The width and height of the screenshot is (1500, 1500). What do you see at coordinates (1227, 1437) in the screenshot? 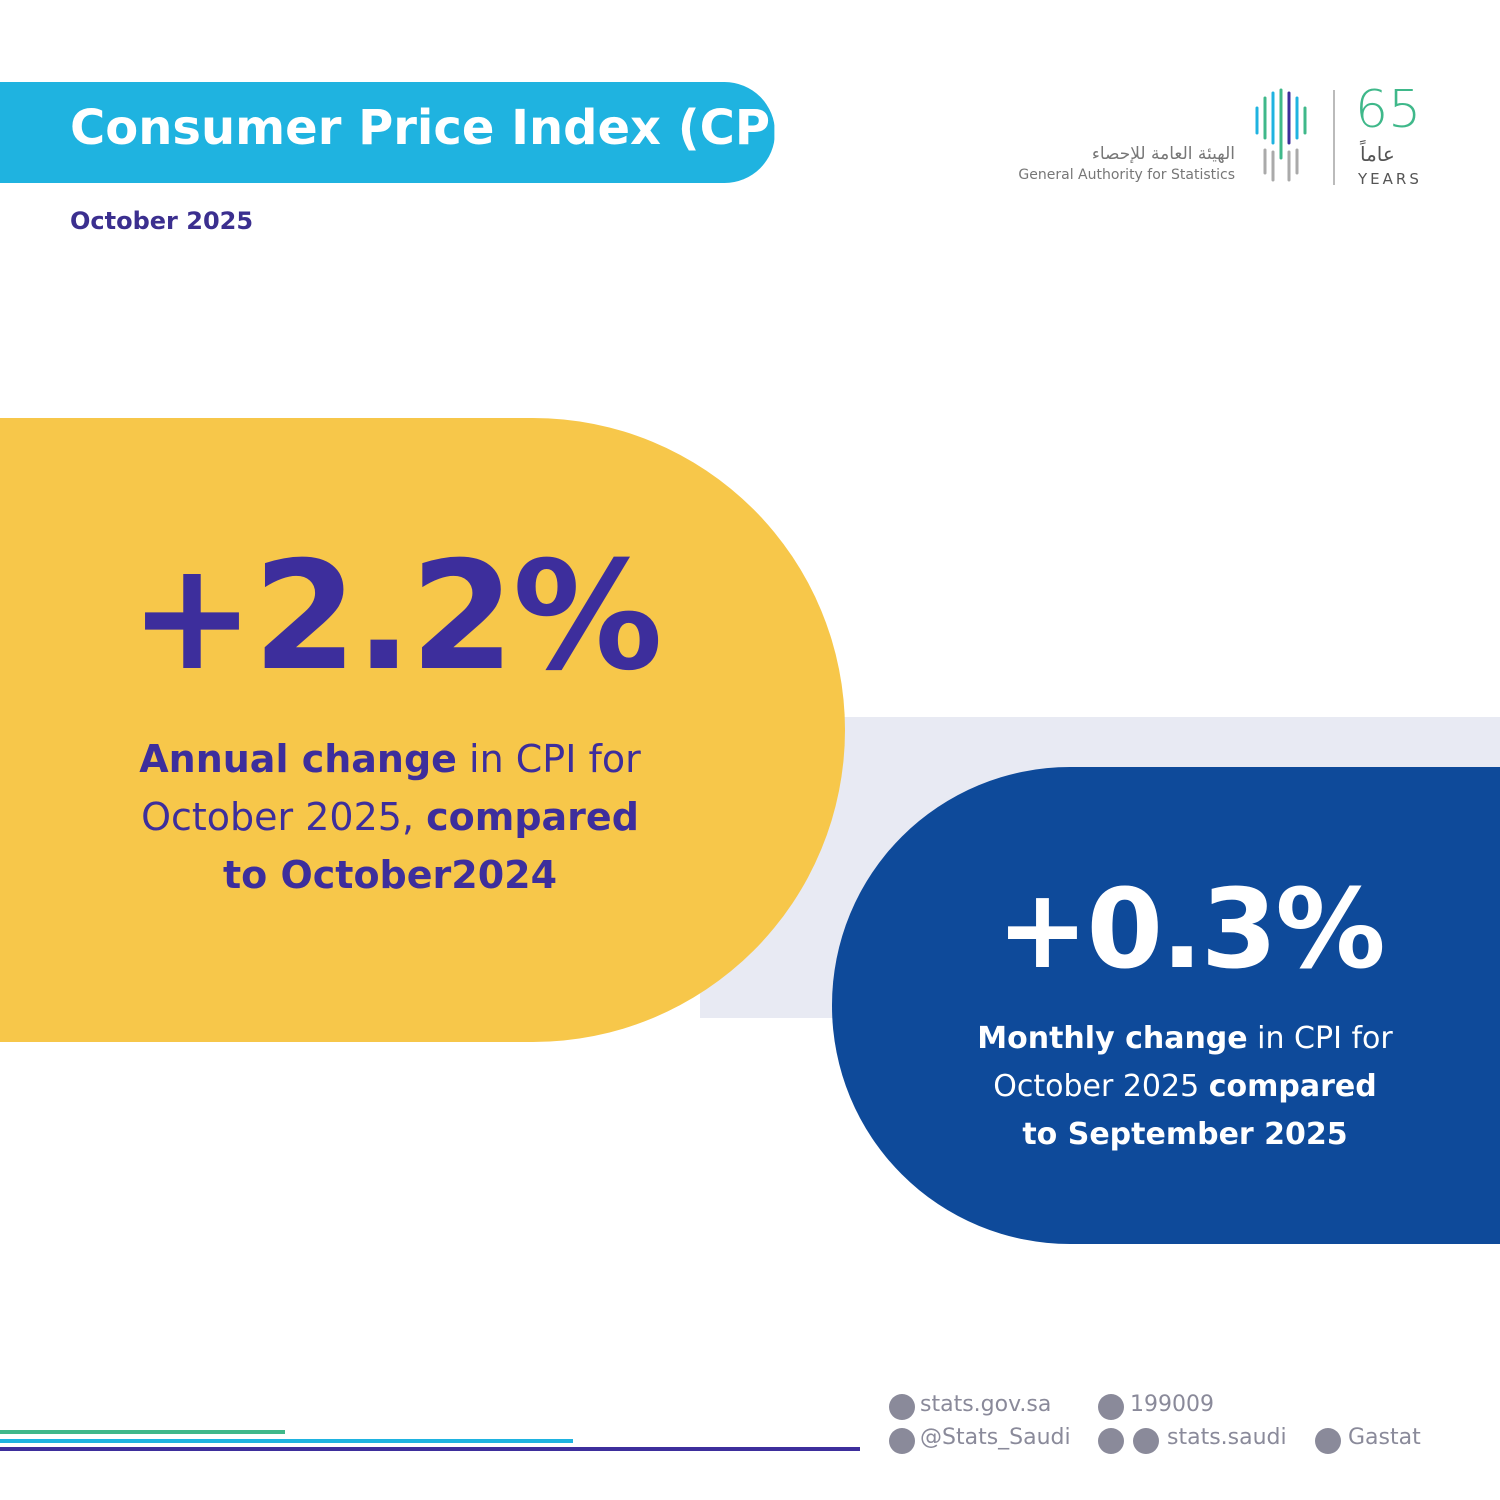
I see `social-handle: stats.saudi` at bounding box center [1227, 1437].